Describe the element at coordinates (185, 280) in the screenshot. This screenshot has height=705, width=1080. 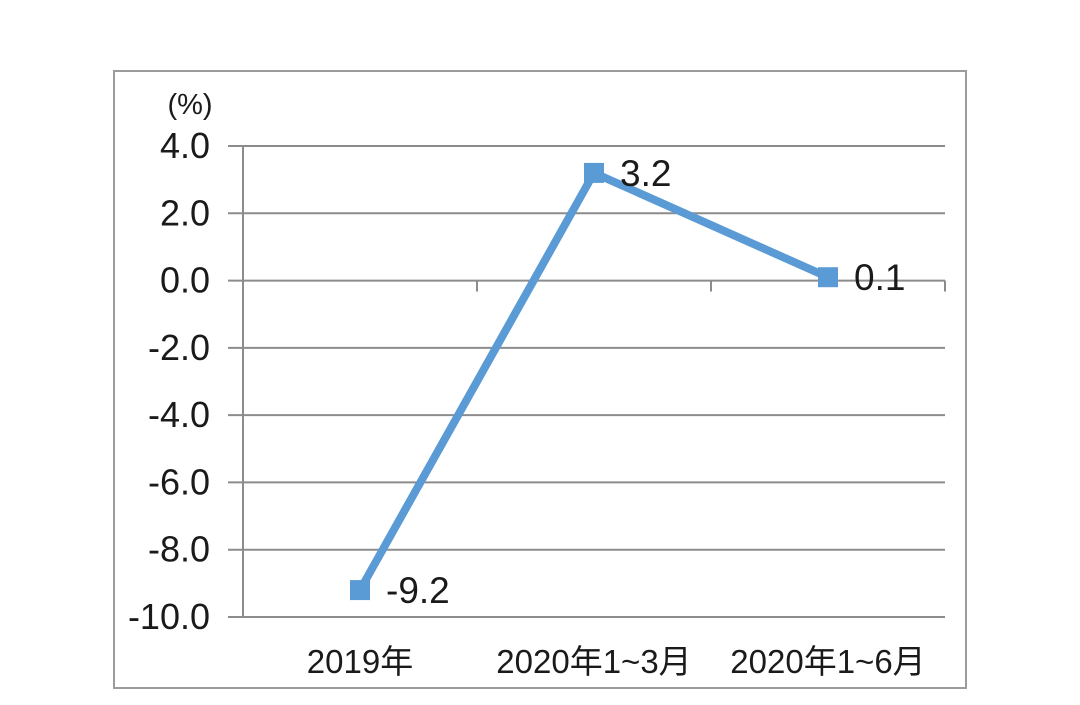
I see `y-axis-tick-label: 0.0` at that location.